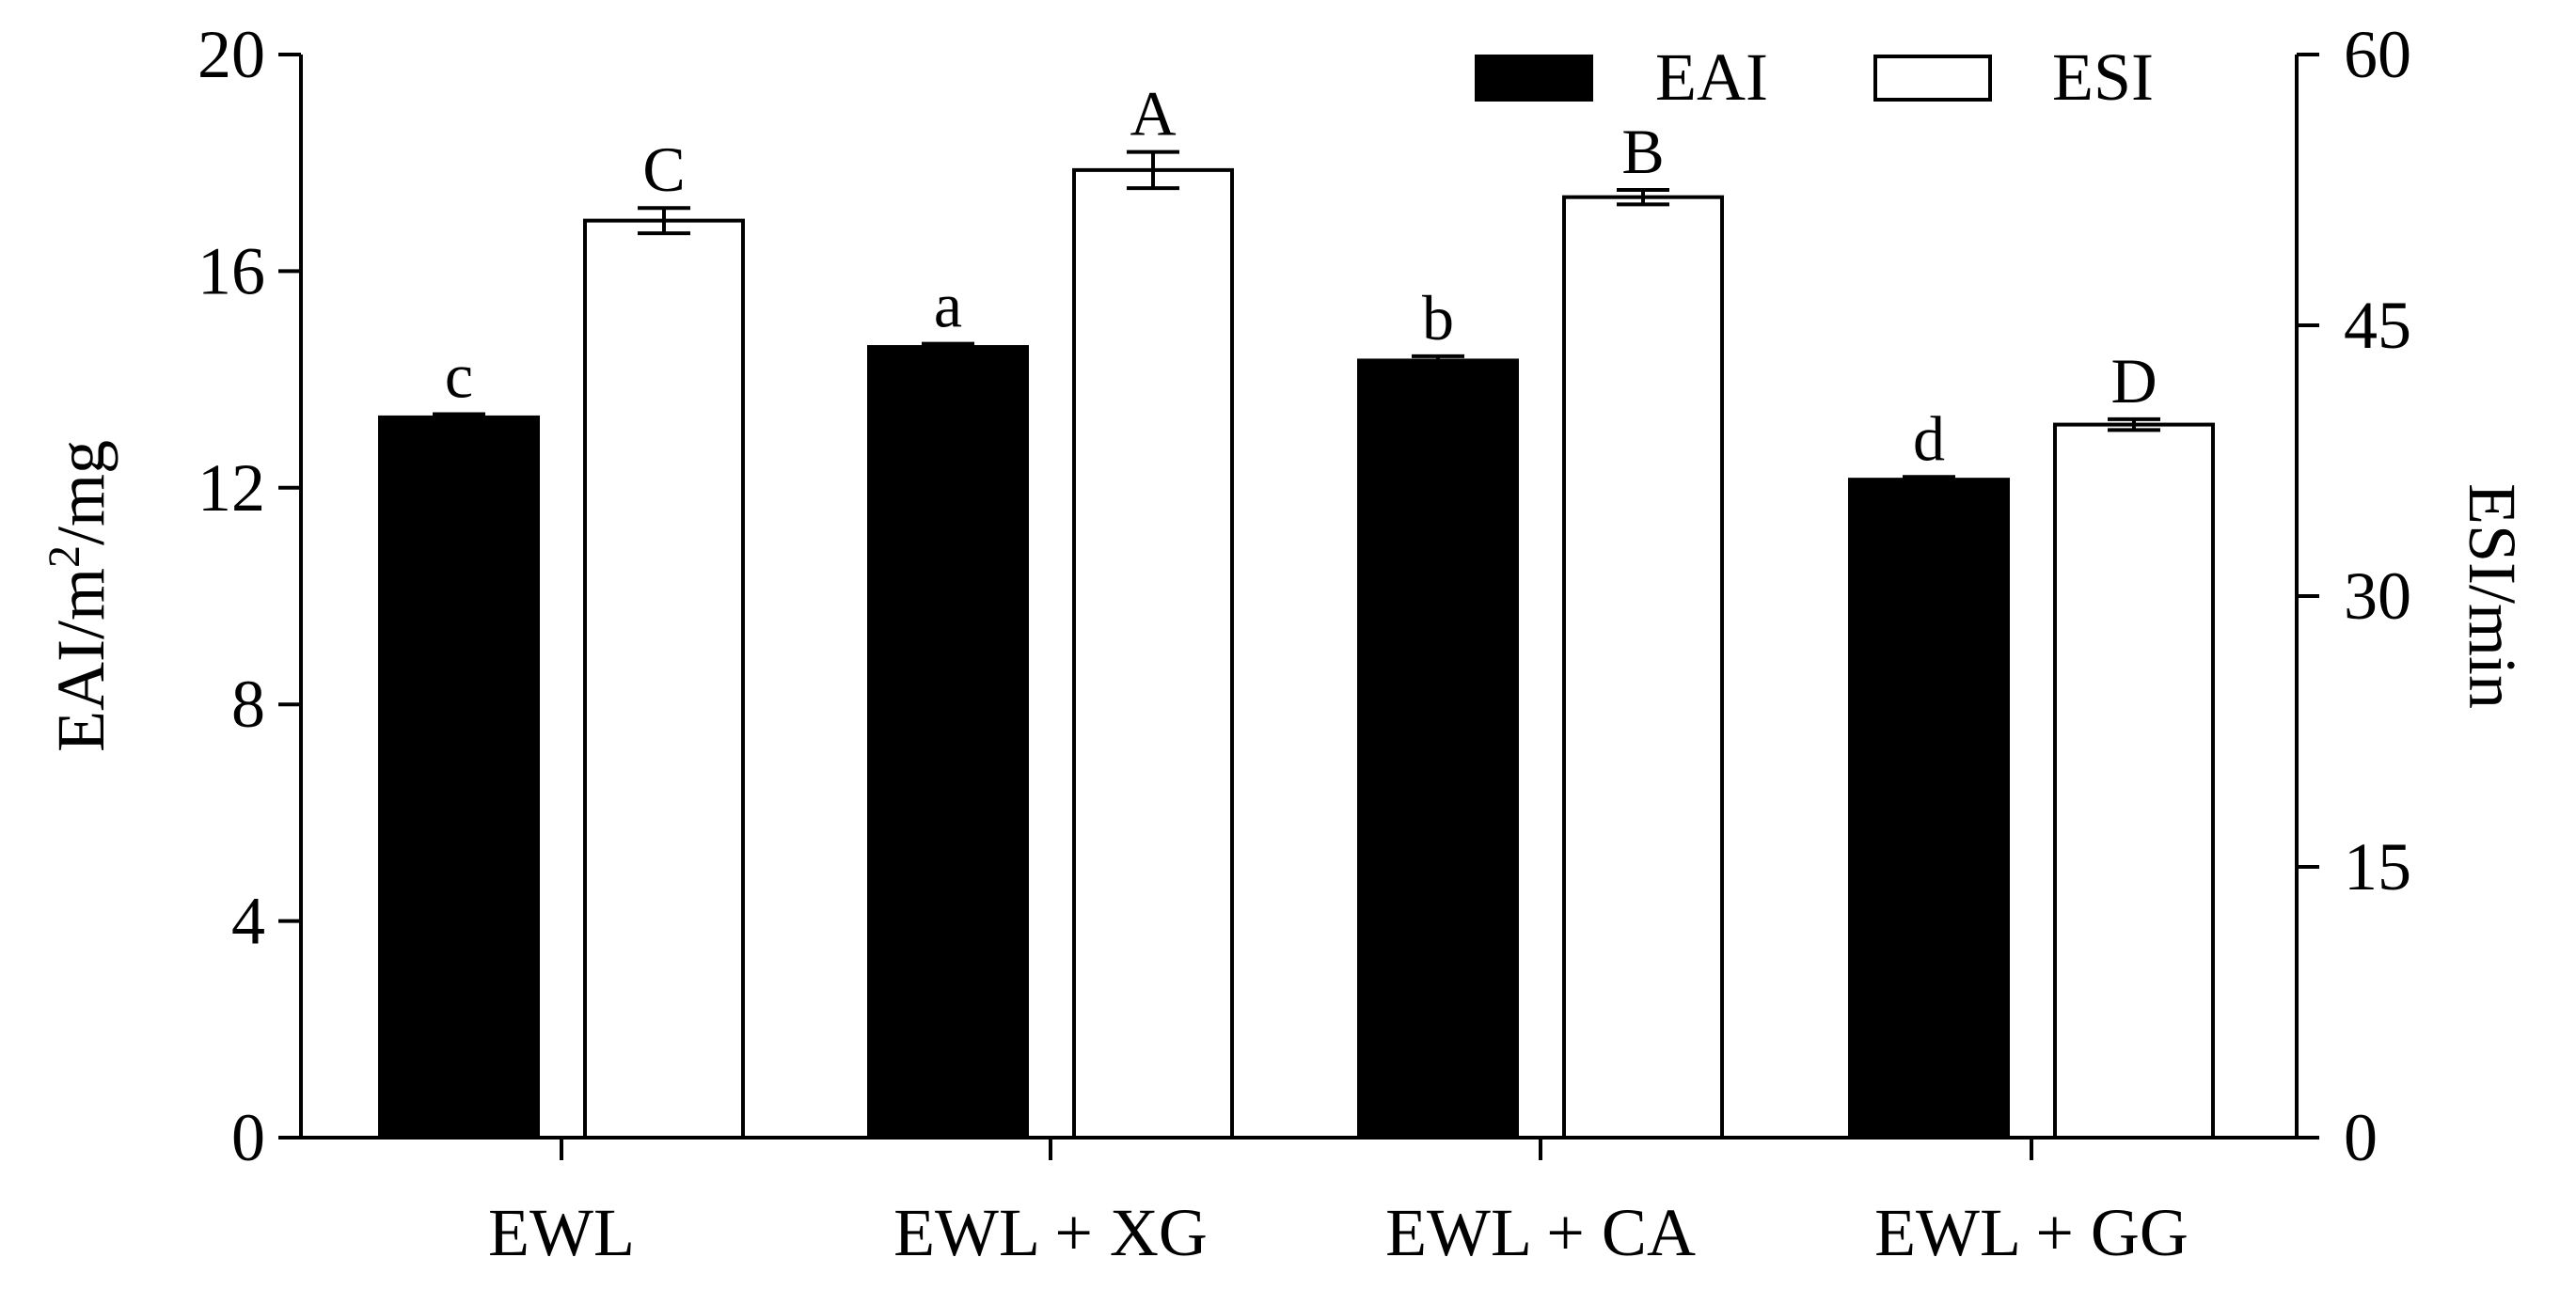 The width and height of the screenshot is (2576, 1289). What do you see at coordinates (1642, 151) in the screenshot?
I see `significance-letter: B` at bounding box center [1642, 151].